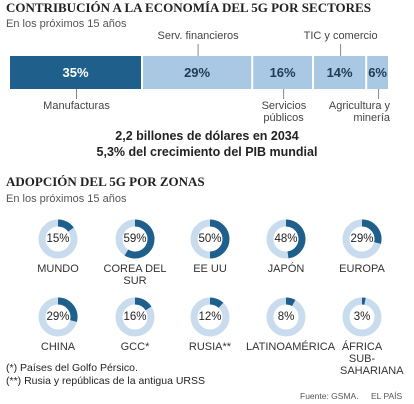  What do you see at coordinates (135, 275) in the screenshot?
I see `category-label: COREA DEL SUR` at bounding box center [135, 275].